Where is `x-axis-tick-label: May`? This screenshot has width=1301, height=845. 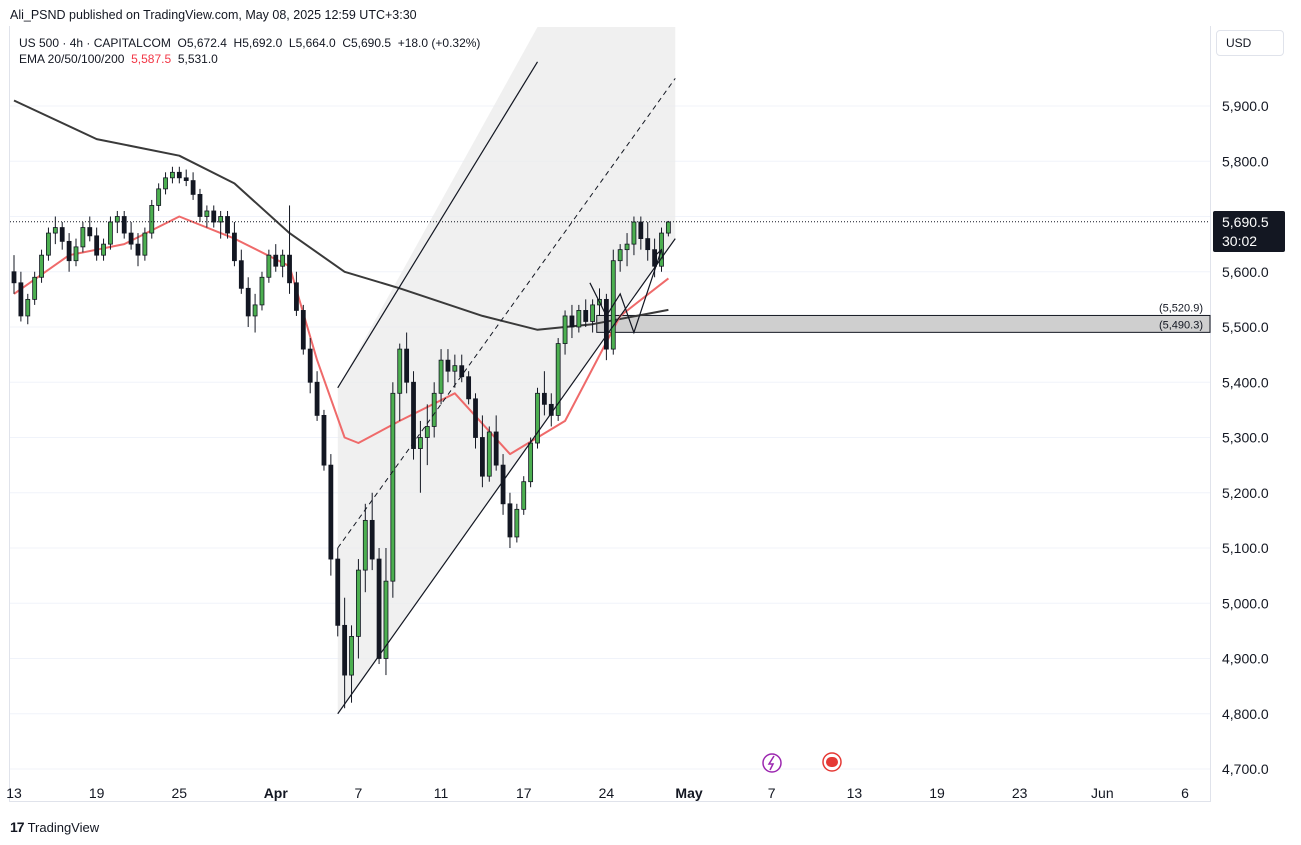
x-axis-tick-label: May is located at coordinates (688, 793).